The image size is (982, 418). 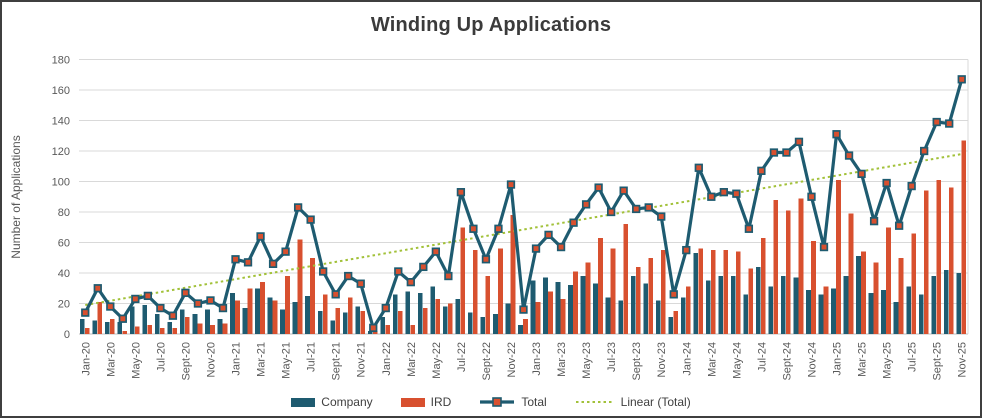 I want to click on x-tick-label: Nov-22, so click(x=512, y=359).